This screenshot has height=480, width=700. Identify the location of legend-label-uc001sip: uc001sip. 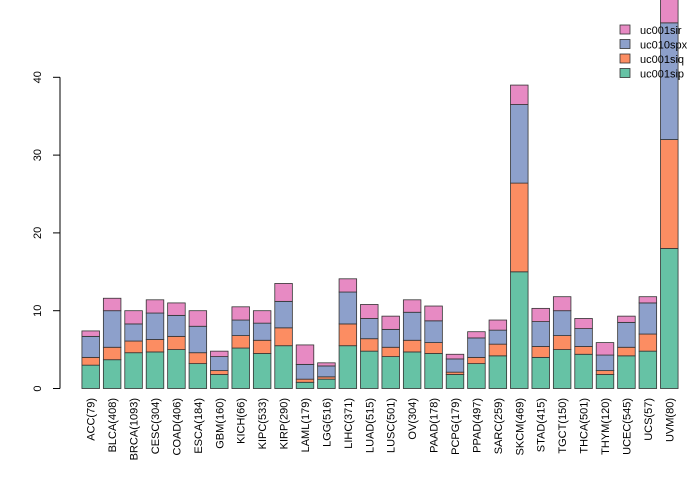
(662, 75).